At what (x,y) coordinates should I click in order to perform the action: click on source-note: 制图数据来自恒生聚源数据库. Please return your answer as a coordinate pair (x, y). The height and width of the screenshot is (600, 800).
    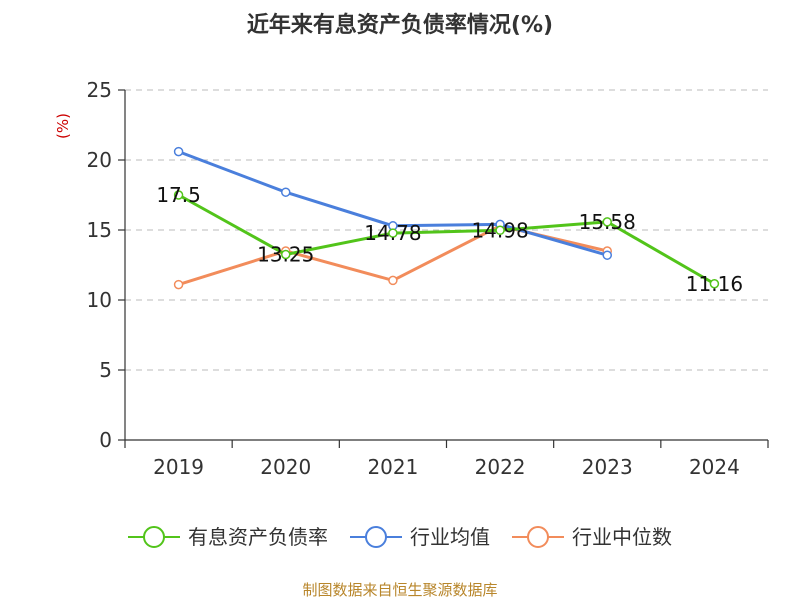
    Looking at the image, I should click on (399, 590).